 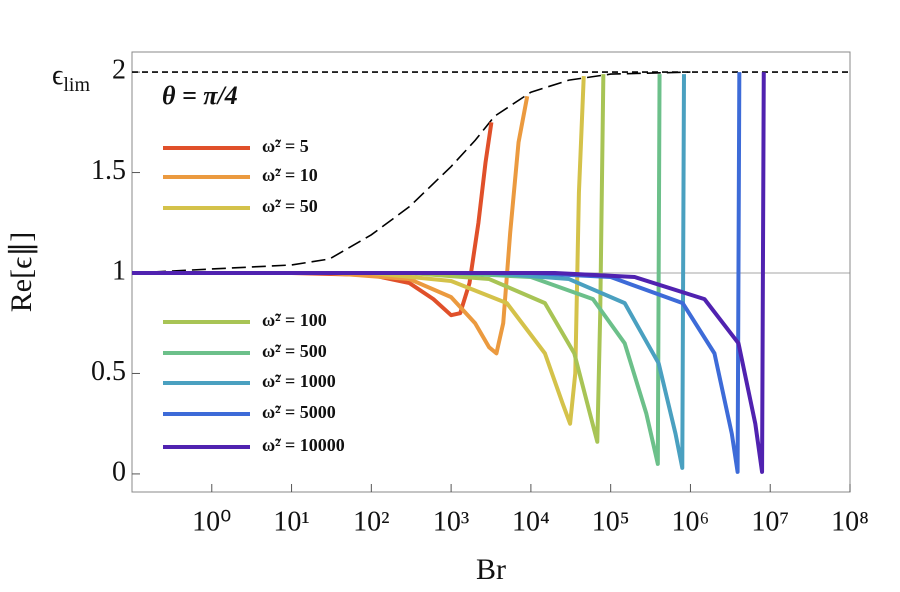 What do you see at coordinates (290, 206) in the screenshot?
I see `legend-label: ω̃² = 50` at bounding box center [290, 206].